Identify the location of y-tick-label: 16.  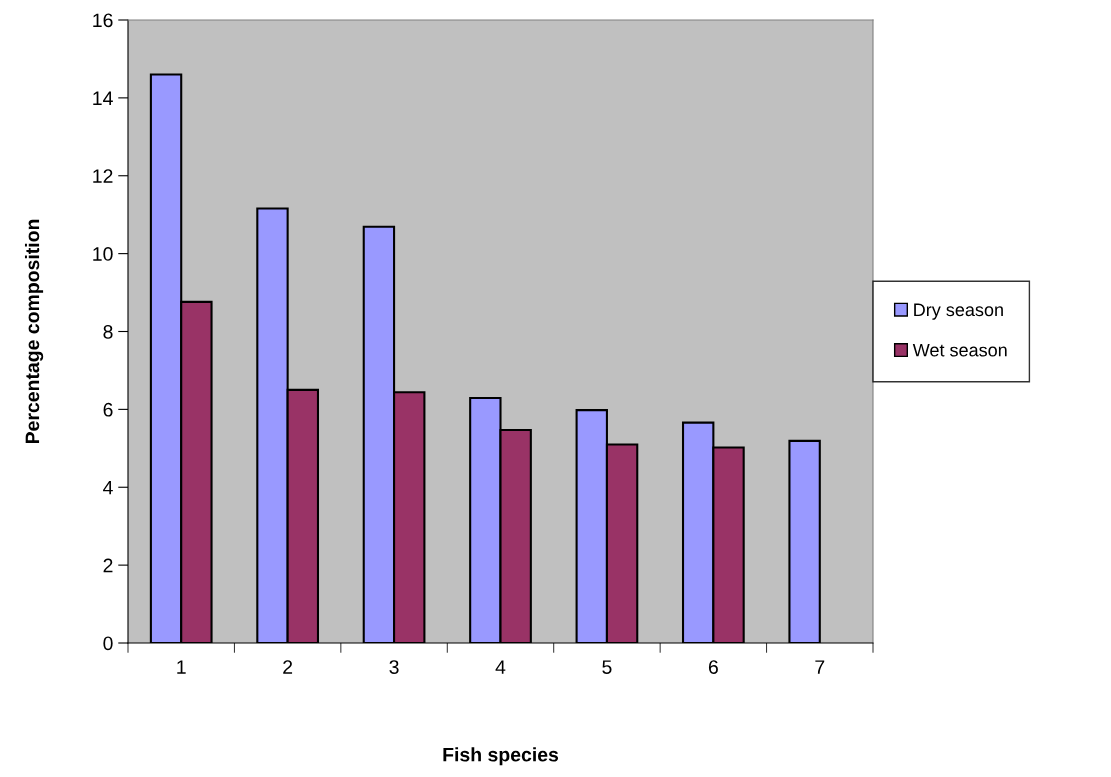
(103, 20).